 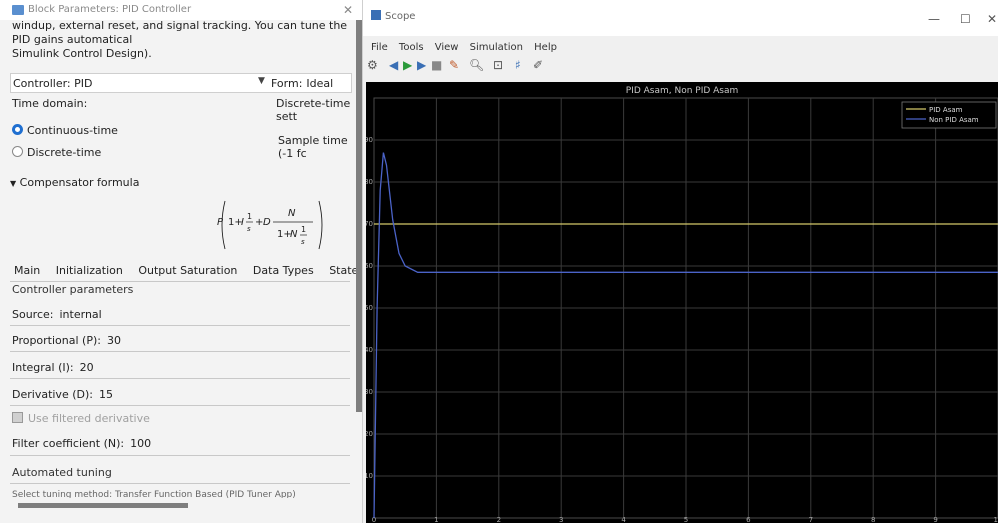 What do you see at coordinates (496, 47) in the screenshot?
I see `menu-simulation: Simulation` at bounding box center [496, 47].